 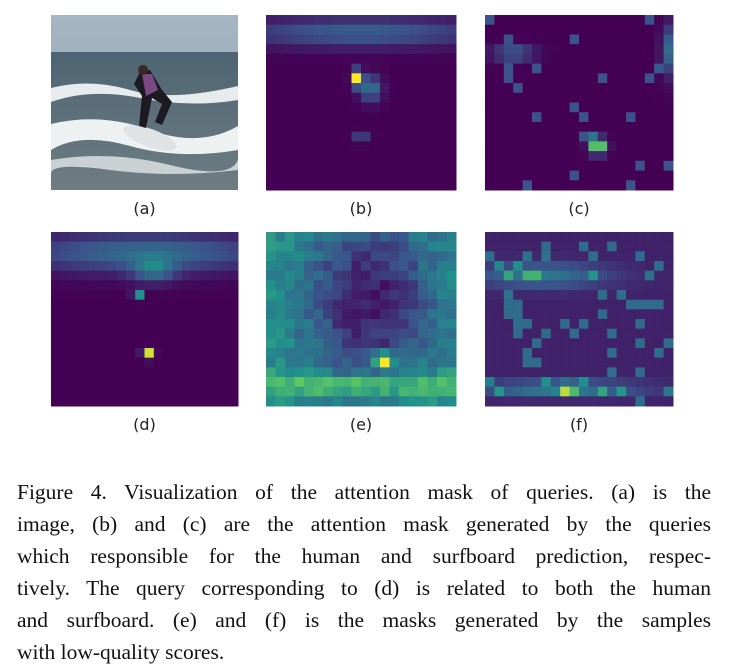 I want to click on panel-label: (c), so click(x=578, y=208).